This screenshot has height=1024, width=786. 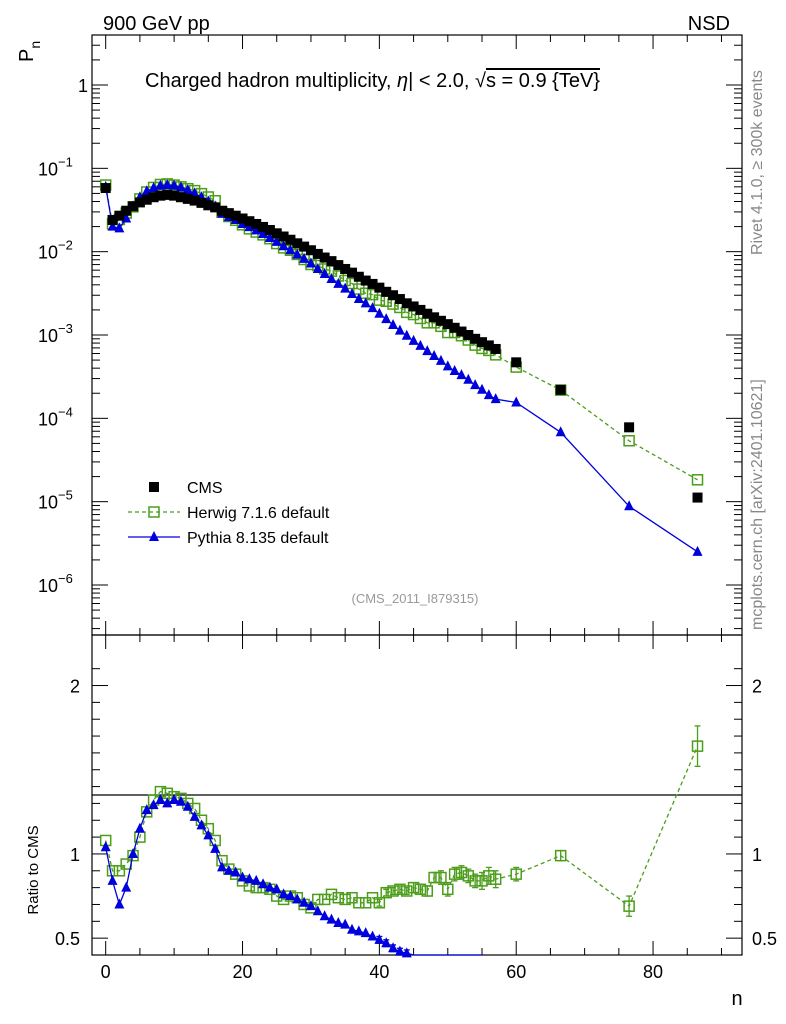 I want to click on y-tick-label-main: 10⁻¹, so click(x=55, y=166).